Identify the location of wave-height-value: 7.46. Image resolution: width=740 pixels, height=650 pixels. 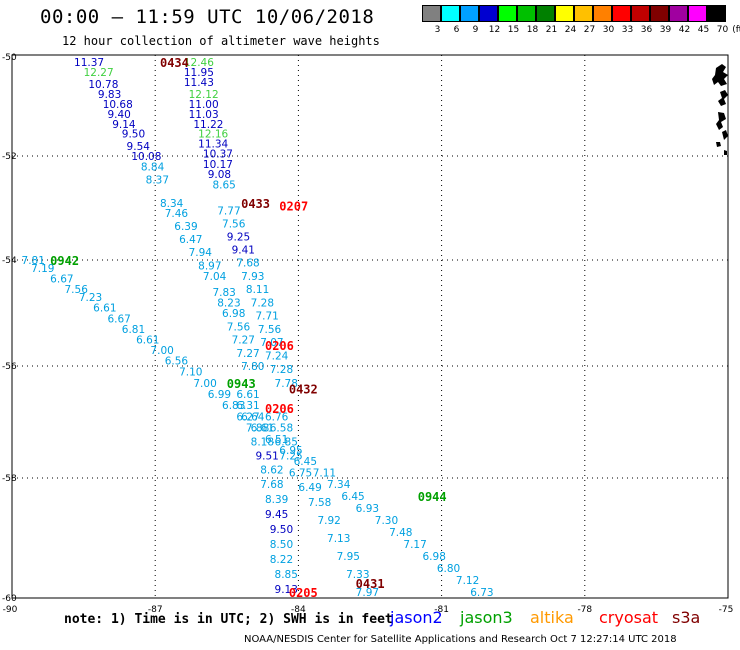
(177, 214).